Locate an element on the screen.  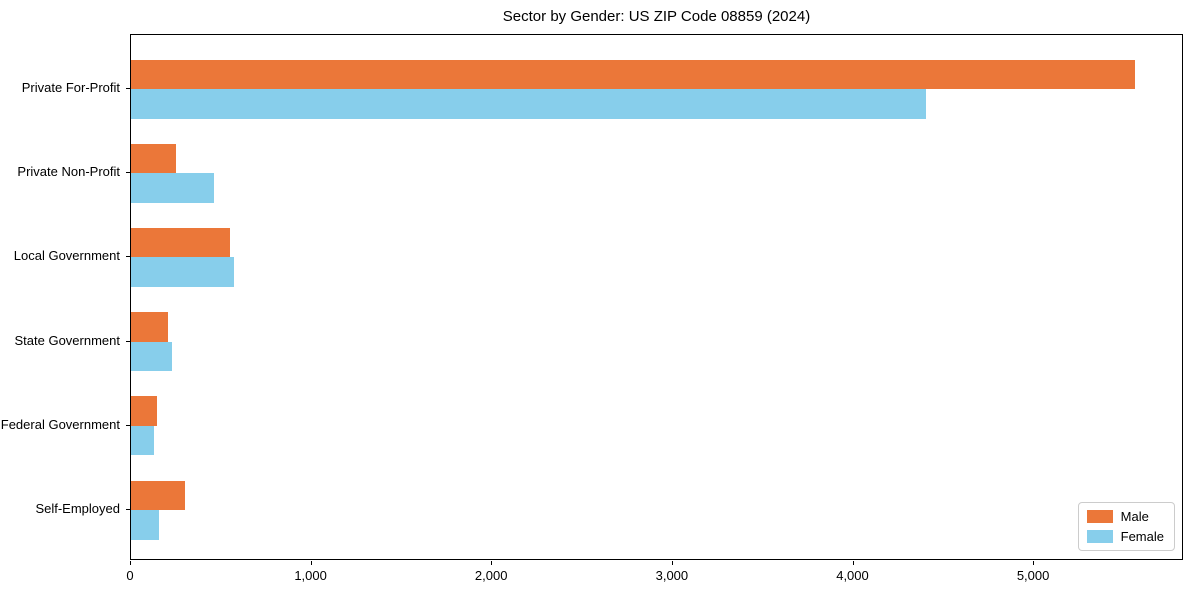
bar-female-self-employed is located at coordinates (145, 525).